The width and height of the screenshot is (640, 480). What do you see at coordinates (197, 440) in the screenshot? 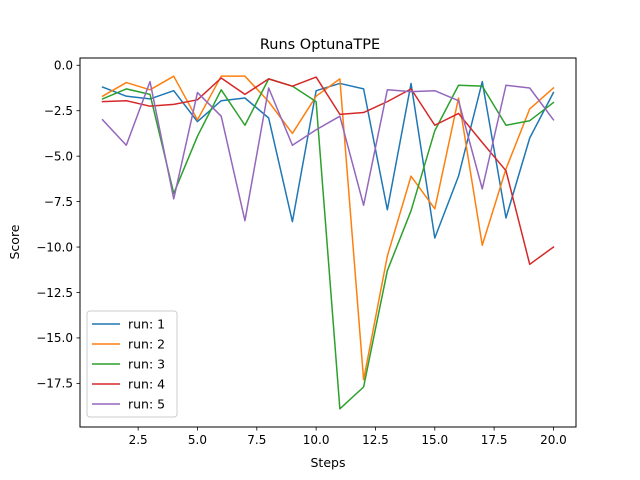
I see `x-tick-label: 5.0` at bounding box center [197, 440].